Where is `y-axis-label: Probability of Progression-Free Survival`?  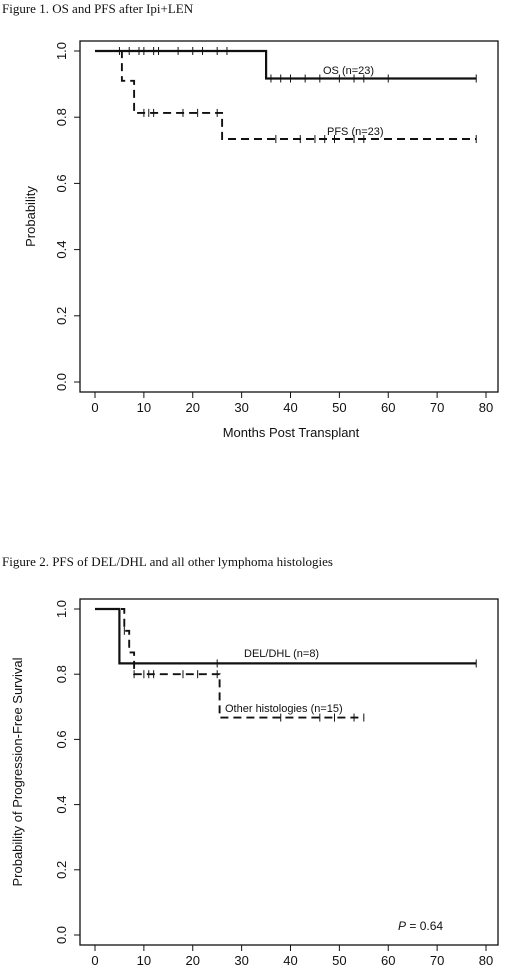 y-axis-label: Probability of Progression-Free Survival is located at coordinates (17, 771).